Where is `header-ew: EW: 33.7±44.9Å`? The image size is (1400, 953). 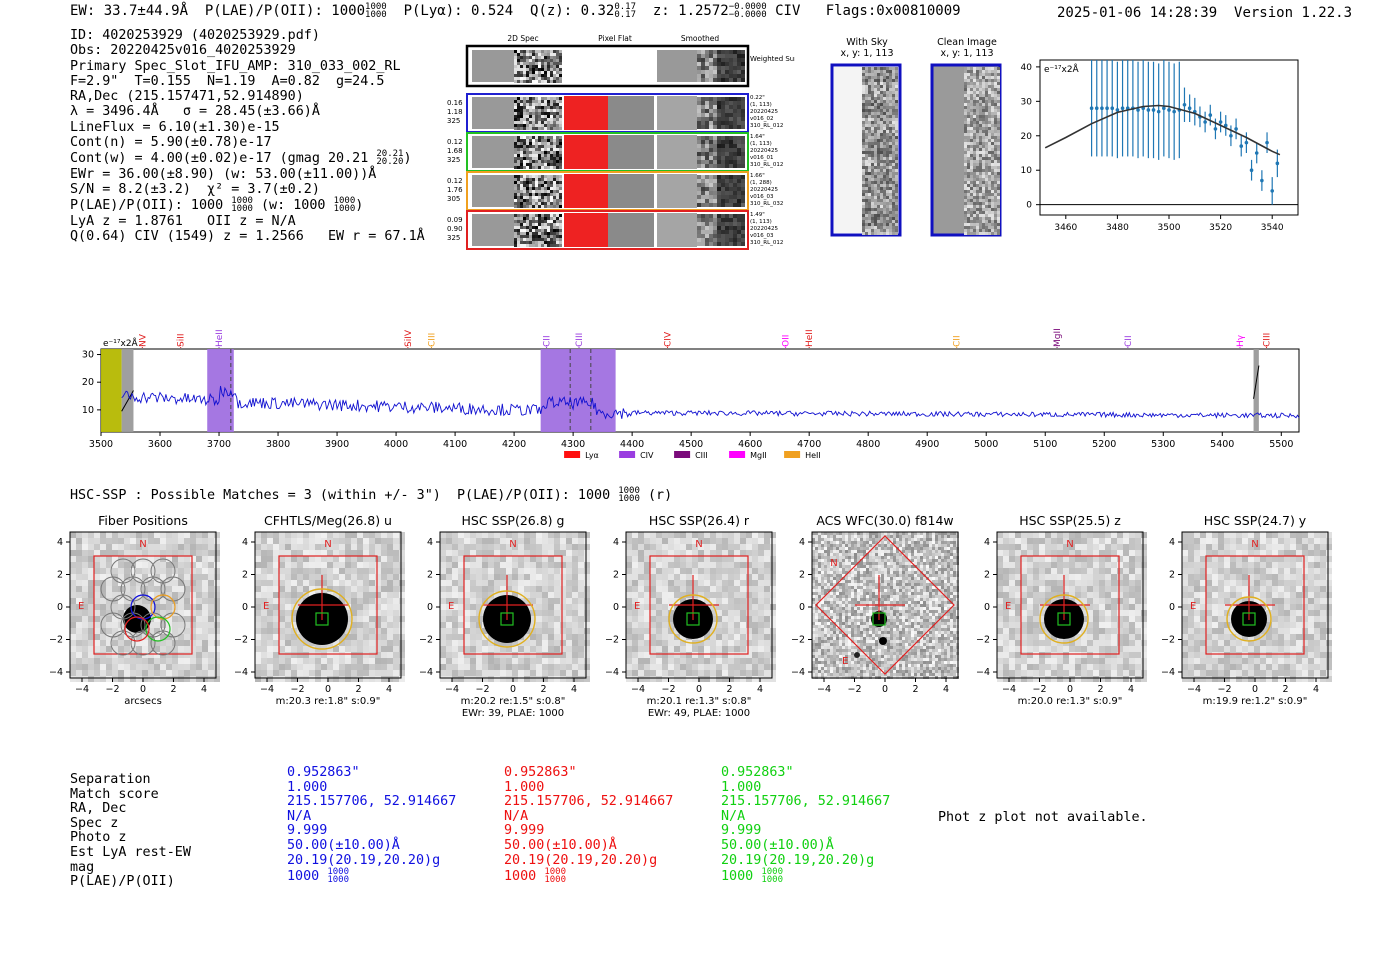
header-ew: EW: 33.7±44.9Å is located at coordinates (129, 11).